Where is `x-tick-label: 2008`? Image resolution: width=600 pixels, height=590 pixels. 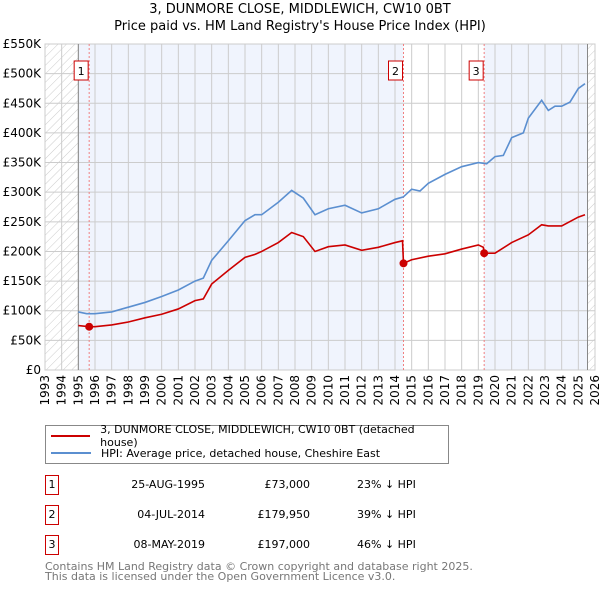
x-tick-label: 2008 is located at coordinates (295, 390).